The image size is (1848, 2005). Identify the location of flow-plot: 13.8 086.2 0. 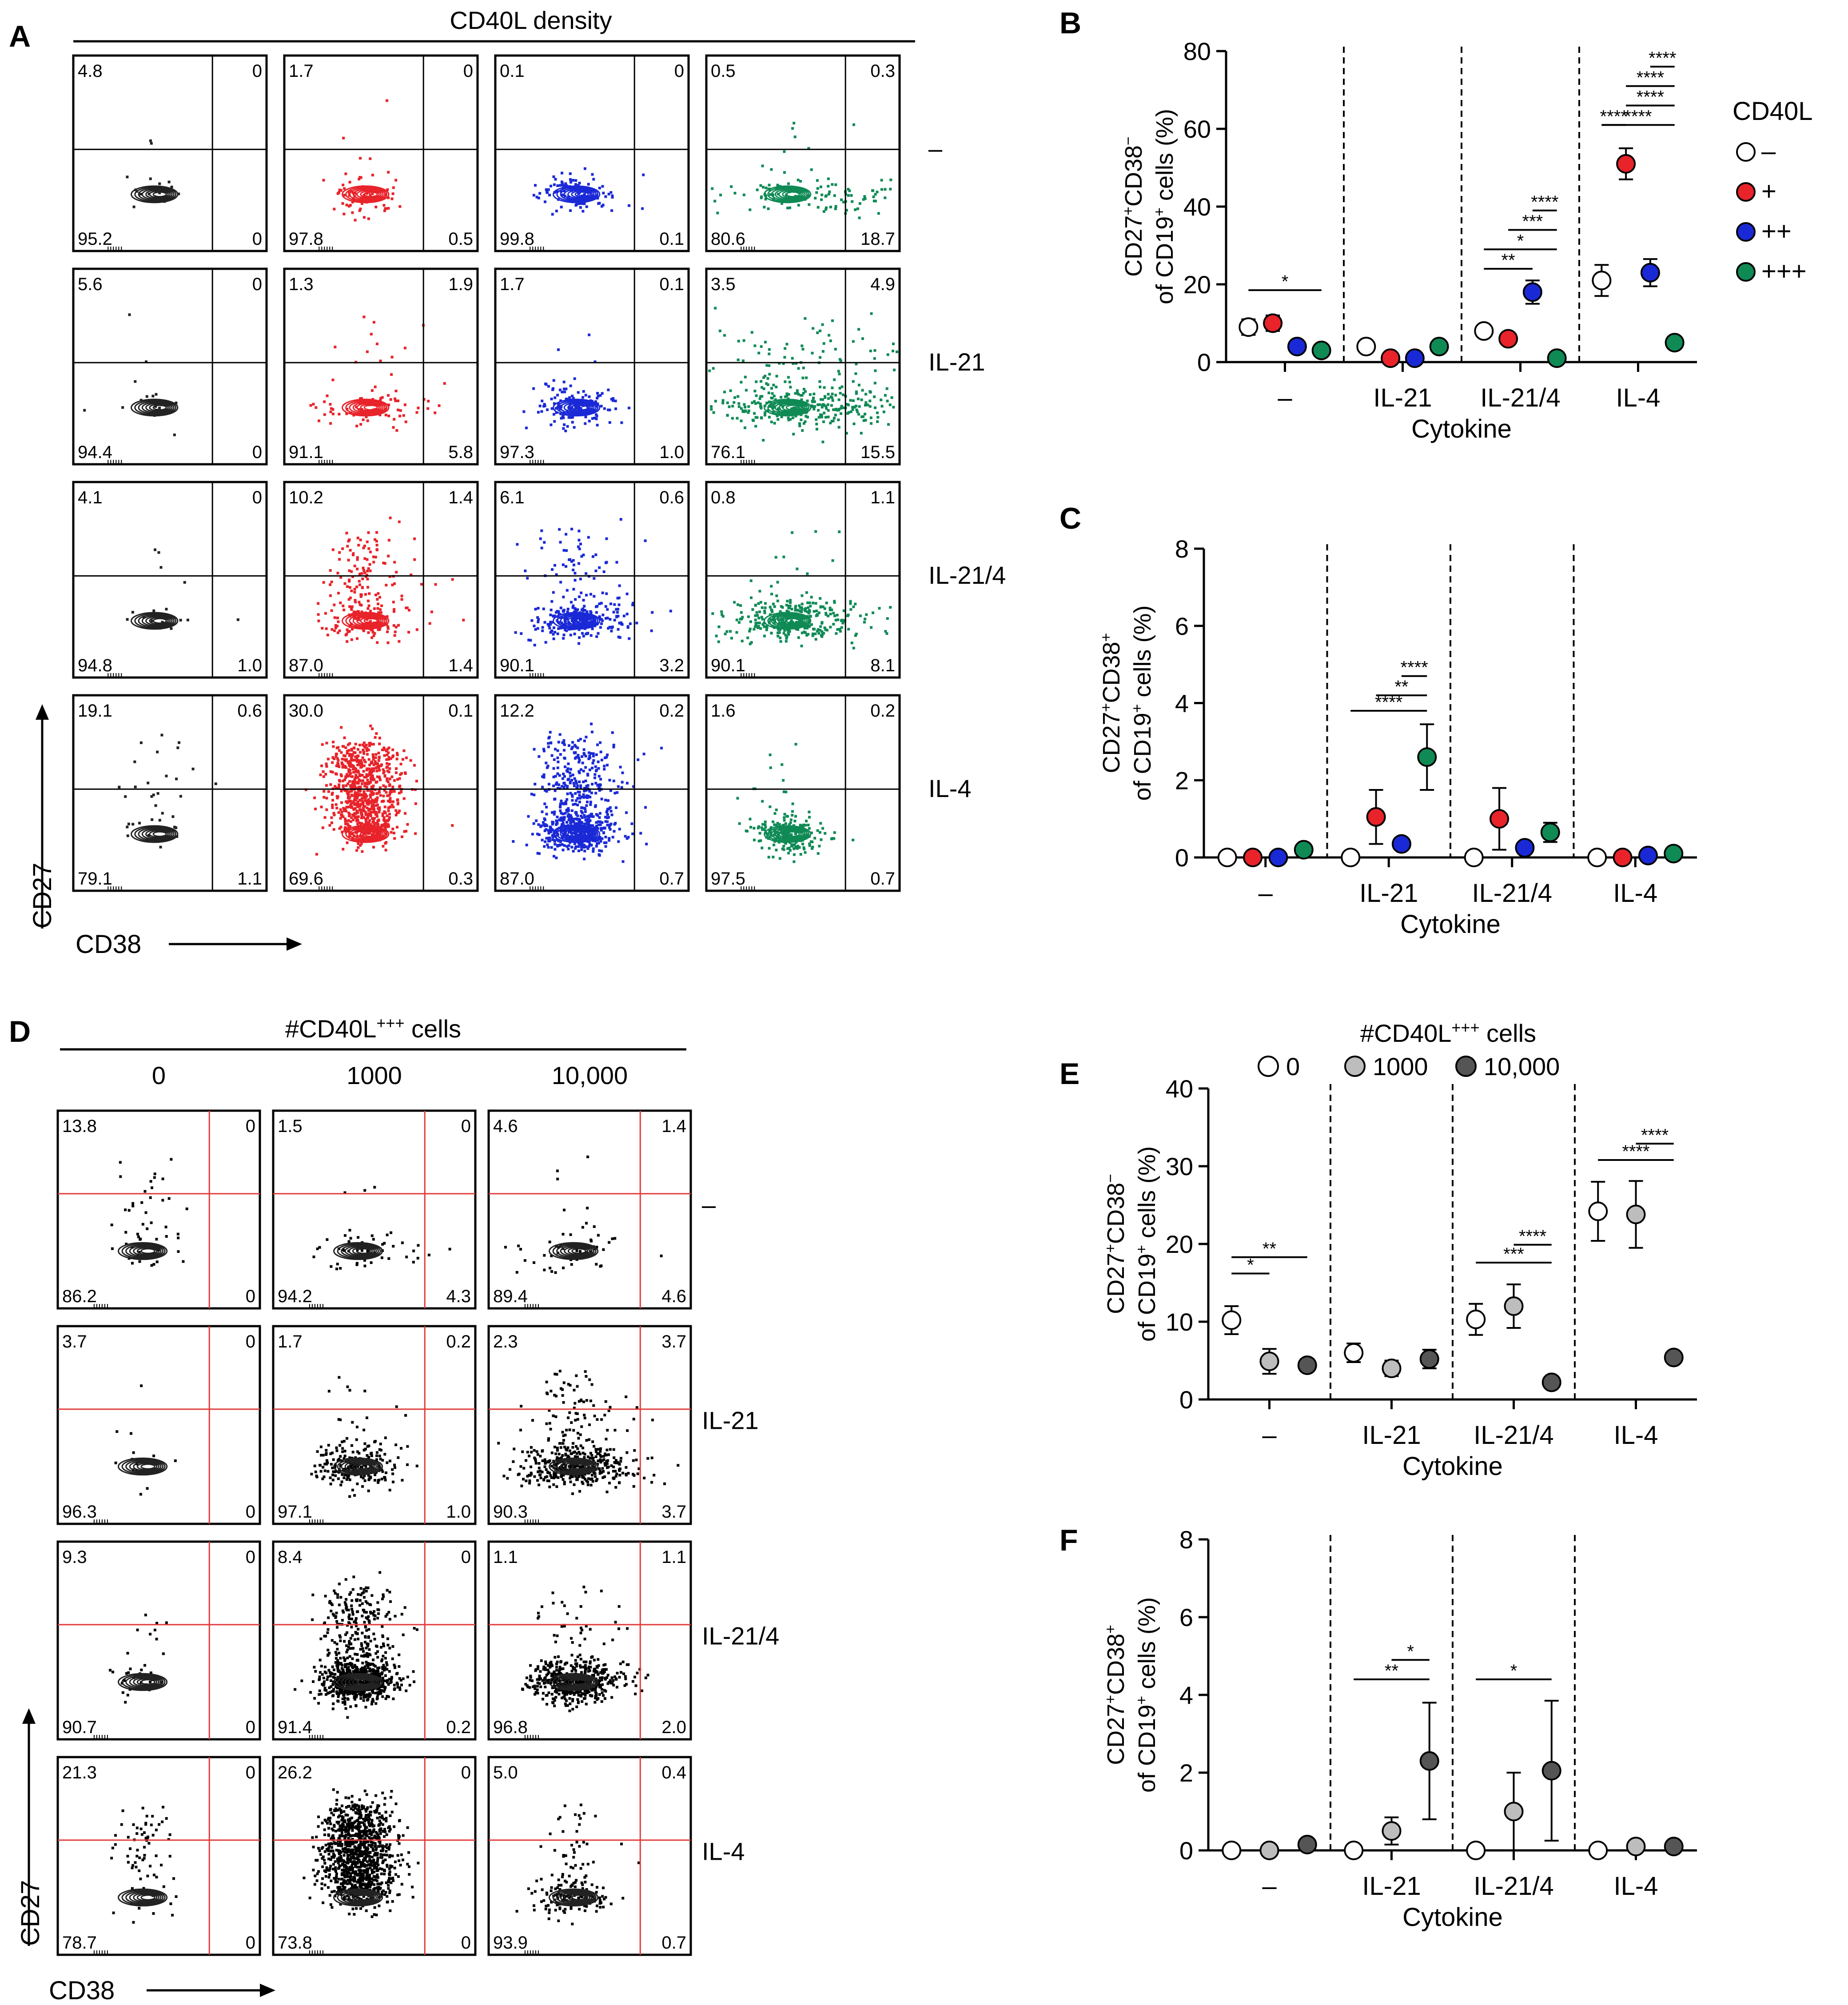
(158, 1209).